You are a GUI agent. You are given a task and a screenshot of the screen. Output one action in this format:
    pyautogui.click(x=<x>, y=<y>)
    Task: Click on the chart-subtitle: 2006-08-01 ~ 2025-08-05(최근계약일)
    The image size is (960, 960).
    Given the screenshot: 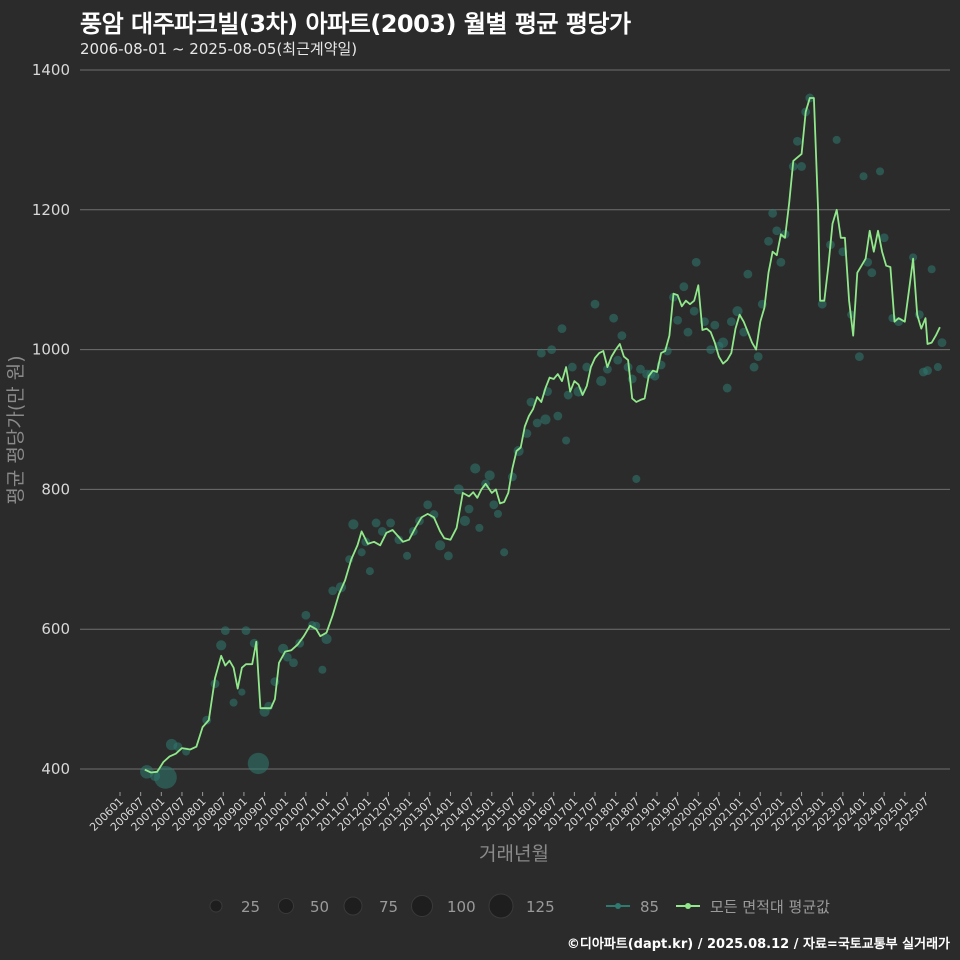 What is the action you would take?
    pyautogui.click(x=219, y=49)
    